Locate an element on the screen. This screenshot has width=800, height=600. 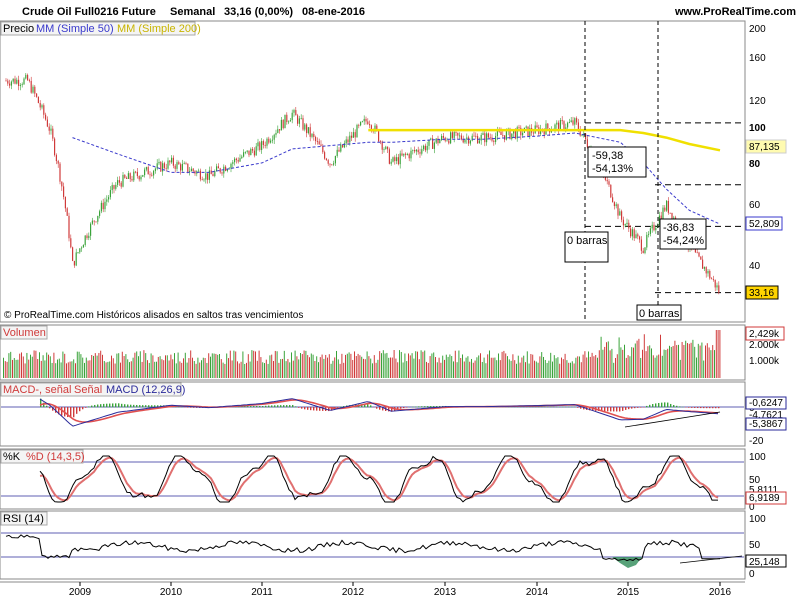
price-tick-120: 120 is located at coordinates (757, 101).